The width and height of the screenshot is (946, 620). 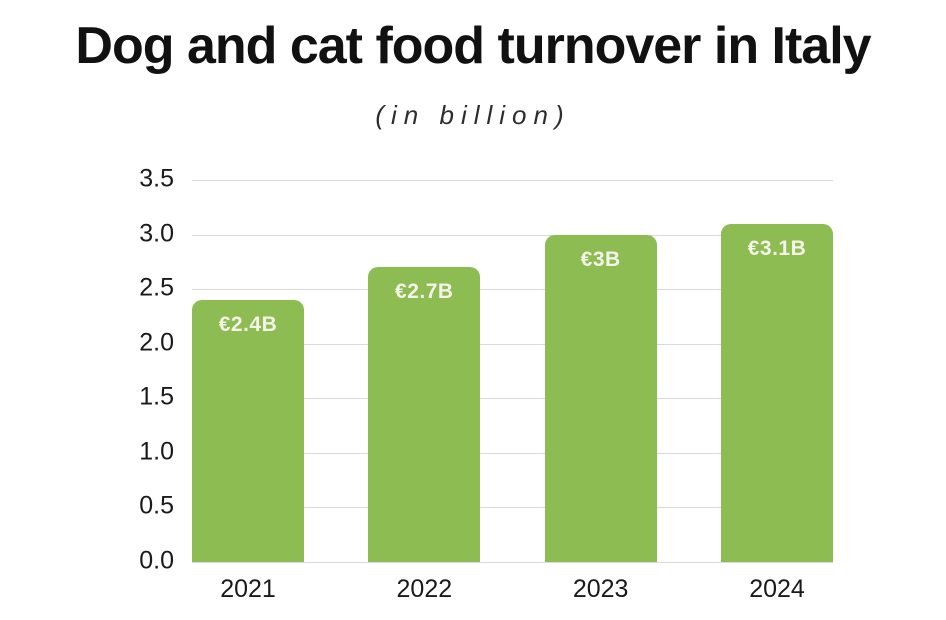 What do you see at coordinates (512, 453) in the screenshot?
I see `gridline-1.0` at bounding box center [512, 453].